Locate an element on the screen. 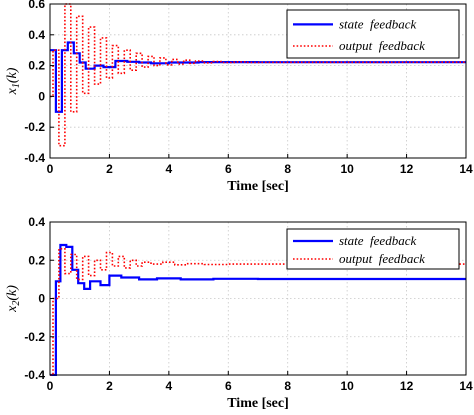 Image resolution: width=474 pixels, height=415 pixels. y-axis-label: x2(k) is located at coordinates (13, 299).